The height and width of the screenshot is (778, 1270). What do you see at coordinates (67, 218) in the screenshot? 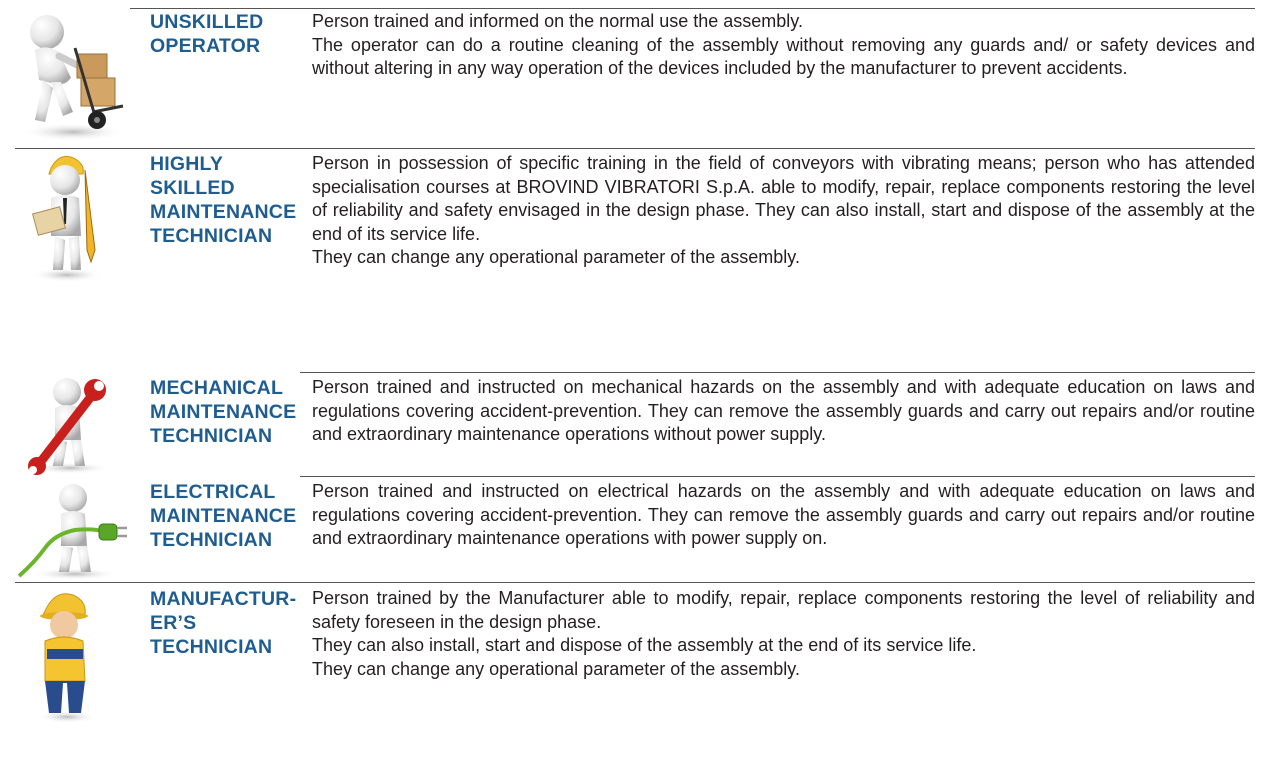
I see `technician-figure` at bounding box center [67, 218].